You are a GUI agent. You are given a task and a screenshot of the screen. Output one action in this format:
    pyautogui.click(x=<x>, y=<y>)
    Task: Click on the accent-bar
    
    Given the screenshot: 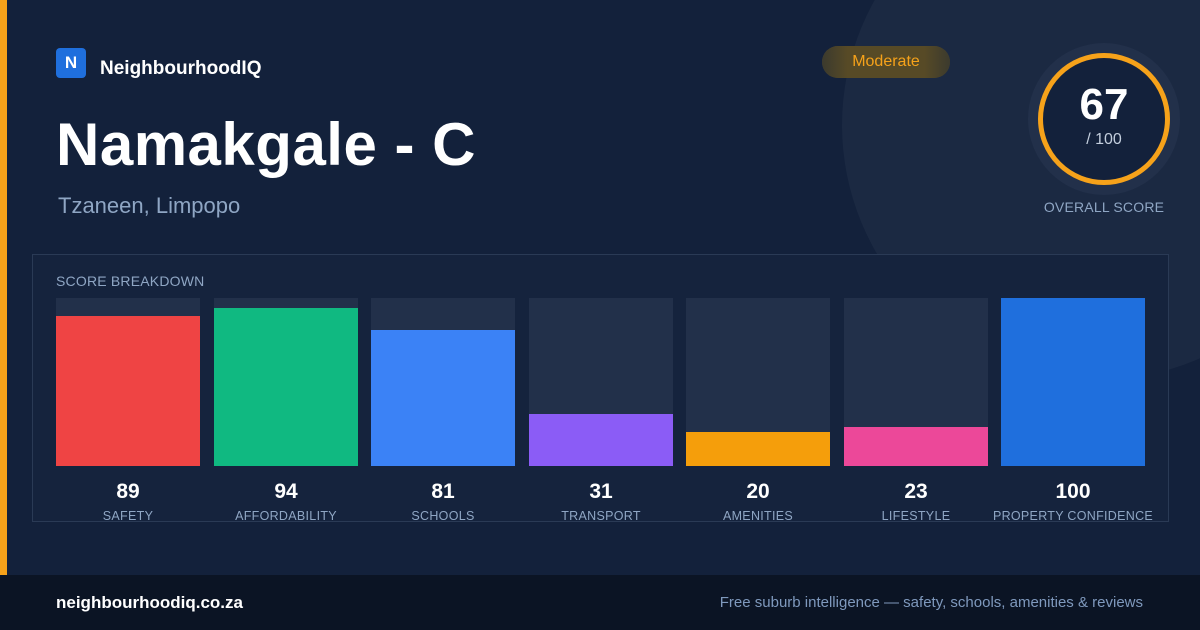 What is the action you would take?
    pyautogui.click(x=3, y=287)
    